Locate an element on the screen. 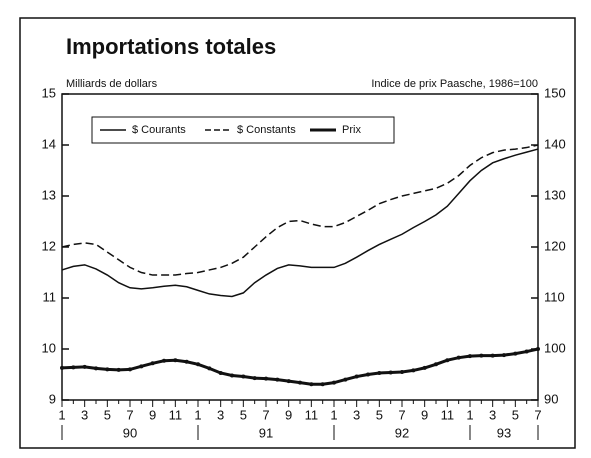 Image resolution: width=591 pixels, height=458 pixels. y-axis-label: Milliards de dollars is located at coordinates (112, 84).